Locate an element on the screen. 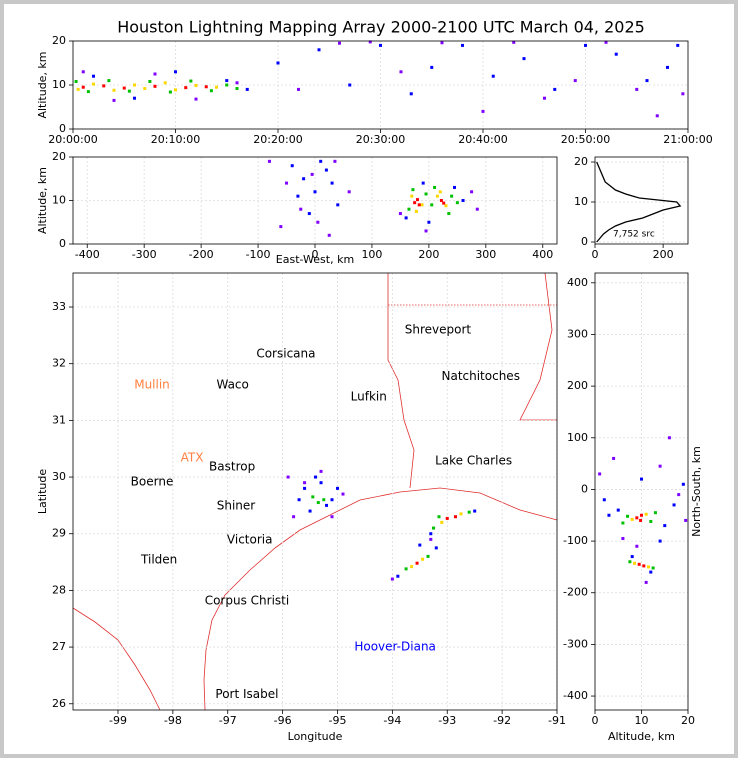 The height and width of the screenshot is (758, 738). x-tick-label: -300 is located at coordinates (144, 254).